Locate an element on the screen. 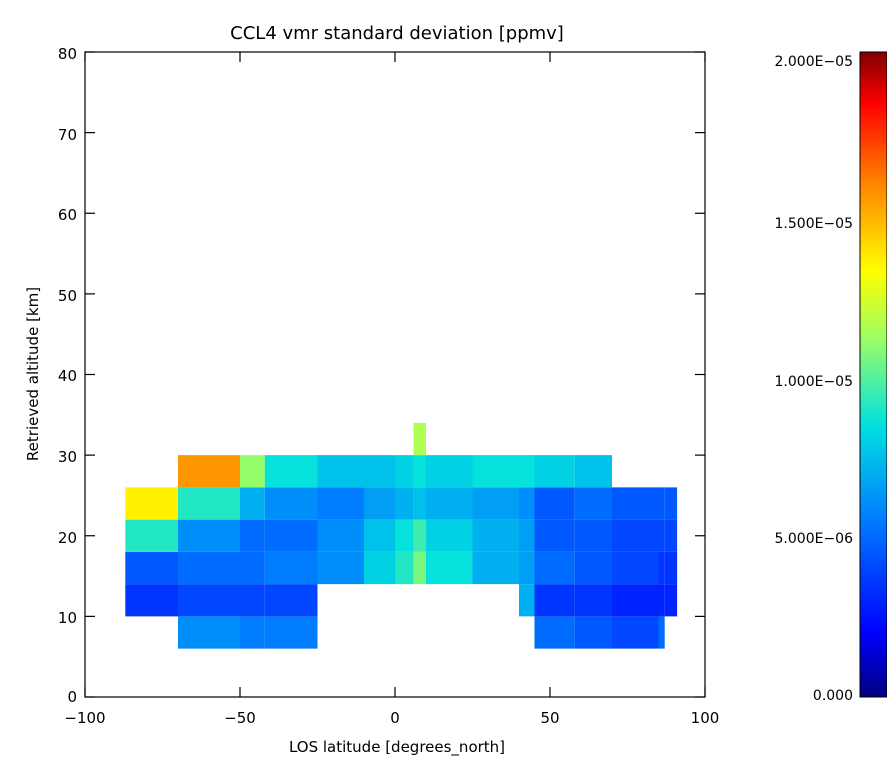  colorbar-tick-label-5e-06: 5.000E−06 is located at coordinates (814, 539).